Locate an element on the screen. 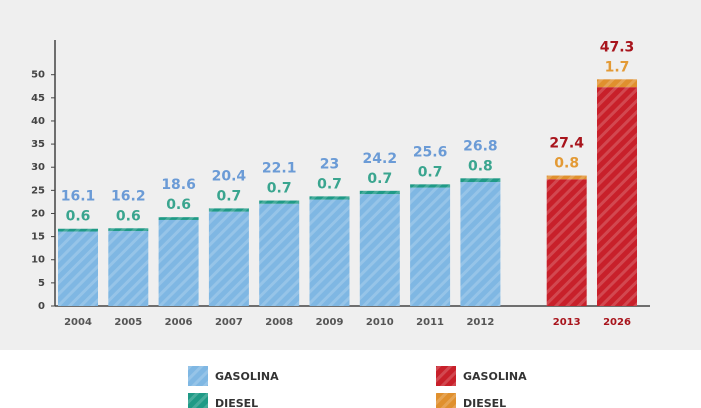 The height and width of the screenshot is (408, 701). y-tick-label: 40 is located at coordinates (38, 121).